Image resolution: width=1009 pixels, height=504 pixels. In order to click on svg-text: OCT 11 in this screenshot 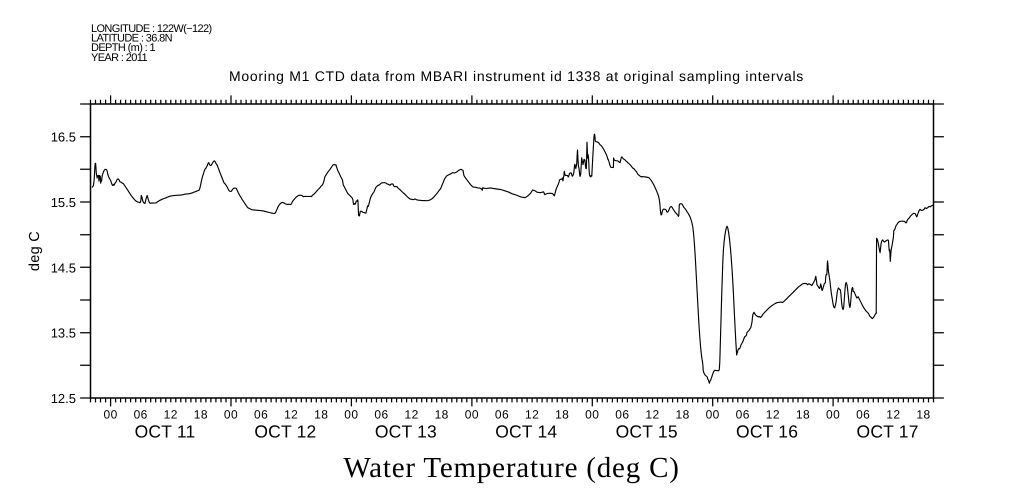, I will do `click(165, 432)`.